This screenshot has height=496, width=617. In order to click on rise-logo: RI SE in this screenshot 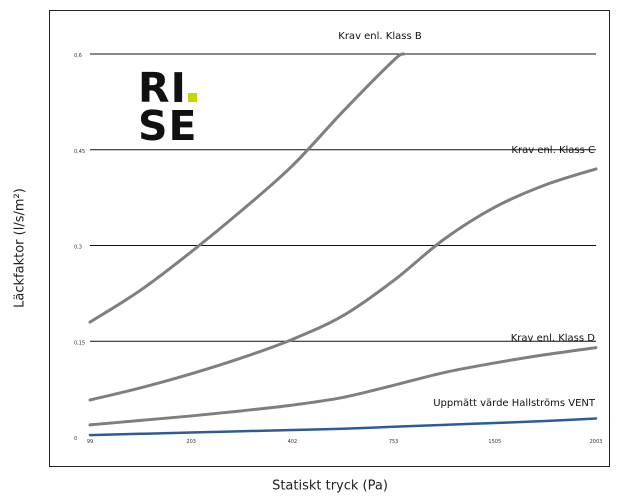, I will do `click(168, 109)`.